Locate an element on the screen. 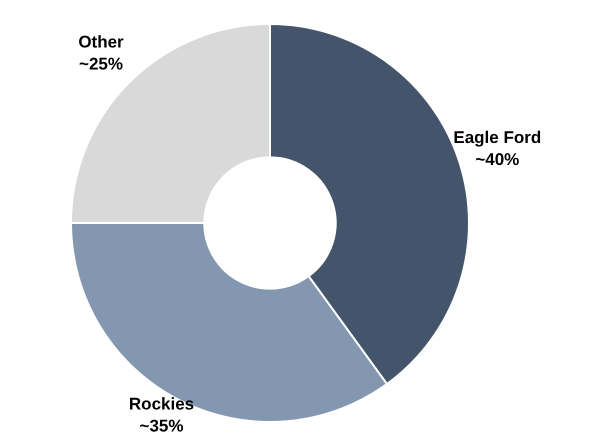 This screenshot has width=597, height=446. data-label: ~40% is located at coordinates (497, 159).